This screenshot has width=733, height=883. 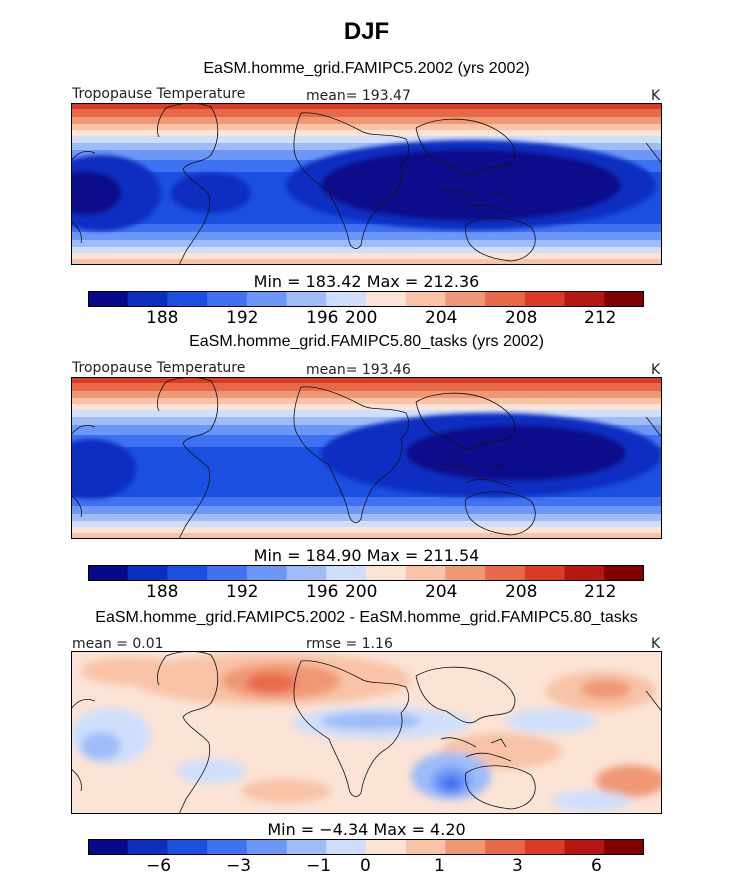 I want to click on panel1-minmax: Min = 183.42 Max = 212.36, so click(x=366, y=281).